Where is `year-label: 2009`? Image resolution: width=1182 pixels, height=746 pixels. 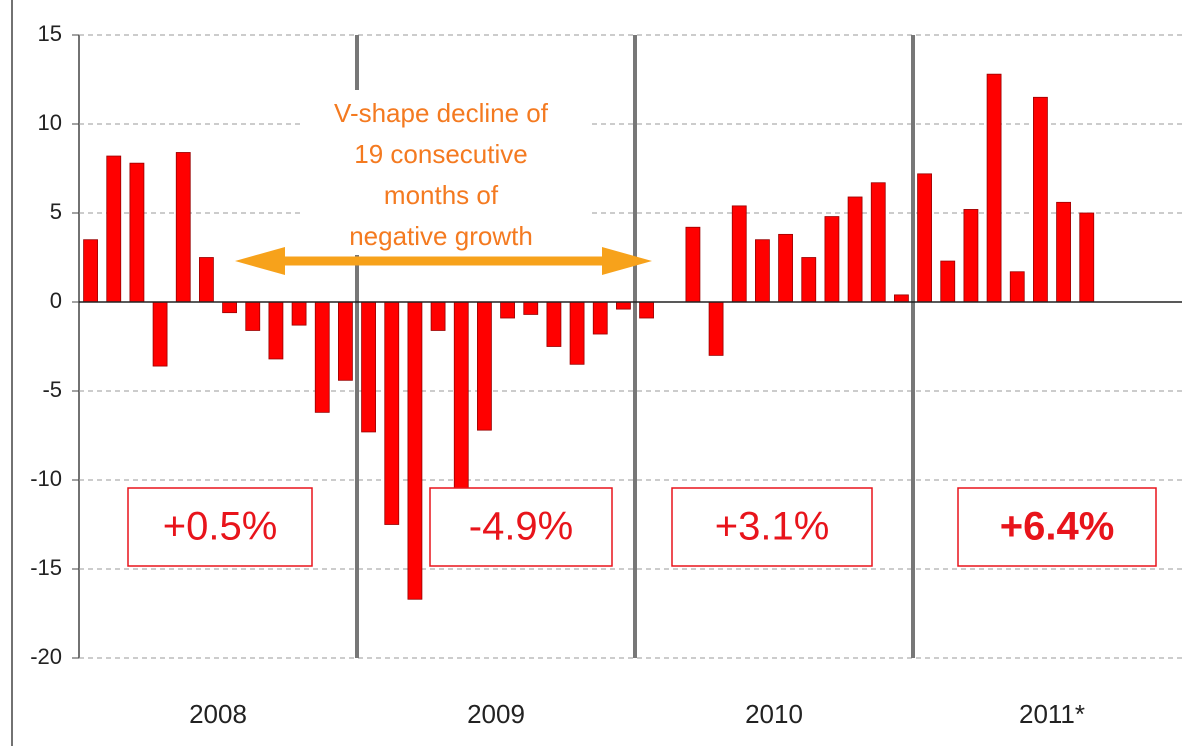 year-label: 2009 is located at coordinates (496, 714).